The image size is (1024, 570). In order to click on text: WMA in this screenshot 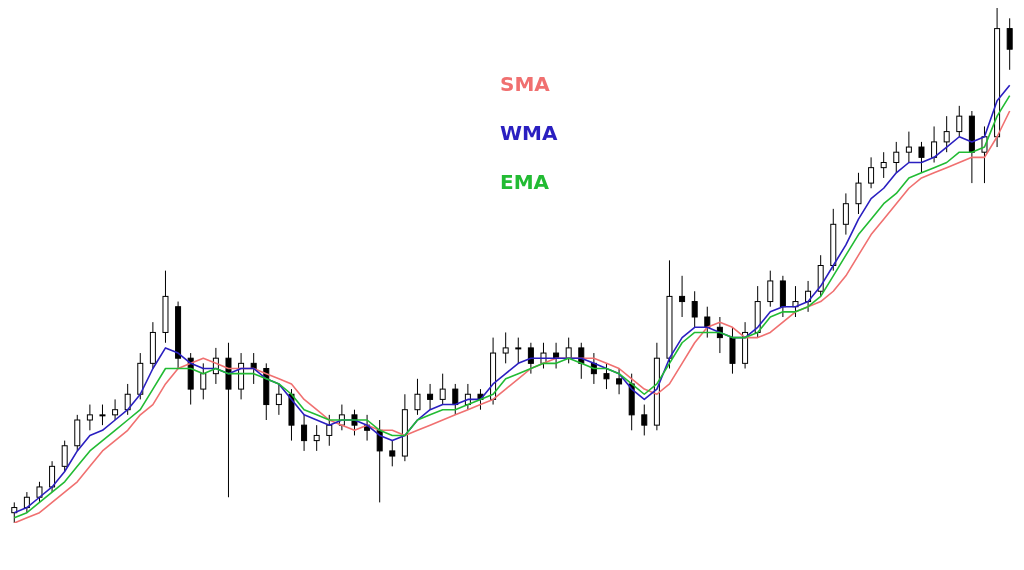, I will do `click(529, 134)`.